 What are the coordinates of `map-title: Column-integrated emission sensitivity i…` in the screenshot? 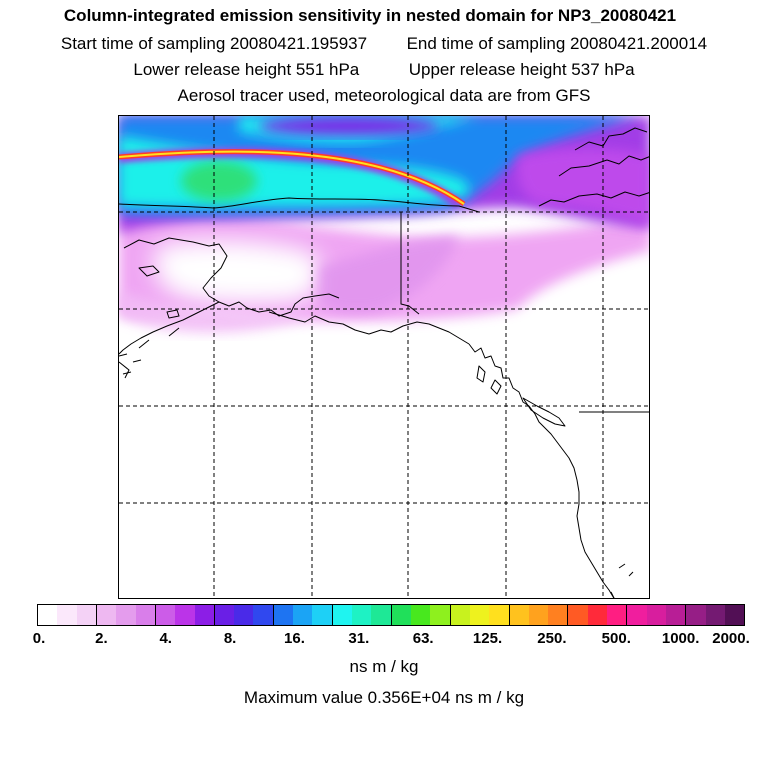 It's located at (370, 15).